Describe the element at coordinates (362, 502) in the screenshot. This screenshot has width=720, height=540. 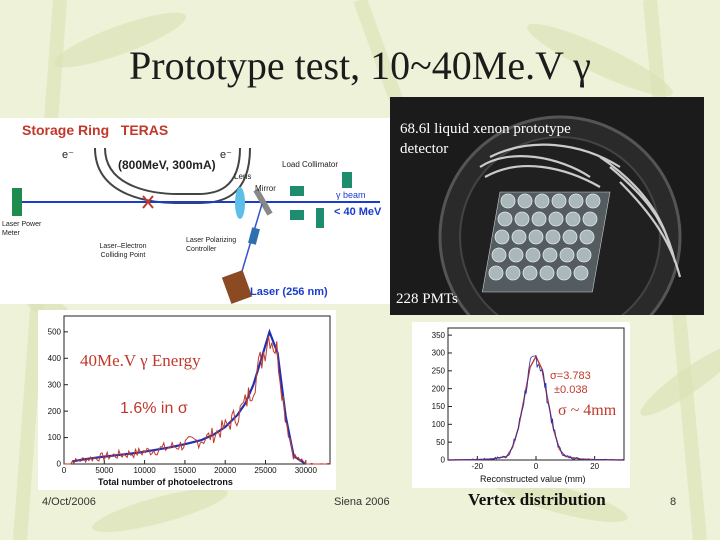
I see `footer-venue: Siena 2006` at that location.